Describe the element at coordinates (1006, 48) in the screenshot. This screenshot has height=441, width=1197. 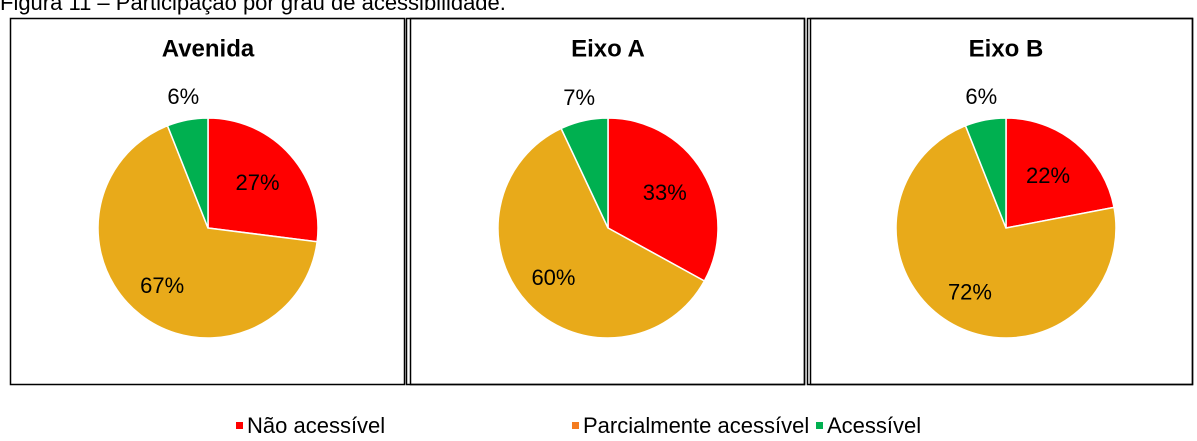
I see `chart-title: Eixo B` at that location.